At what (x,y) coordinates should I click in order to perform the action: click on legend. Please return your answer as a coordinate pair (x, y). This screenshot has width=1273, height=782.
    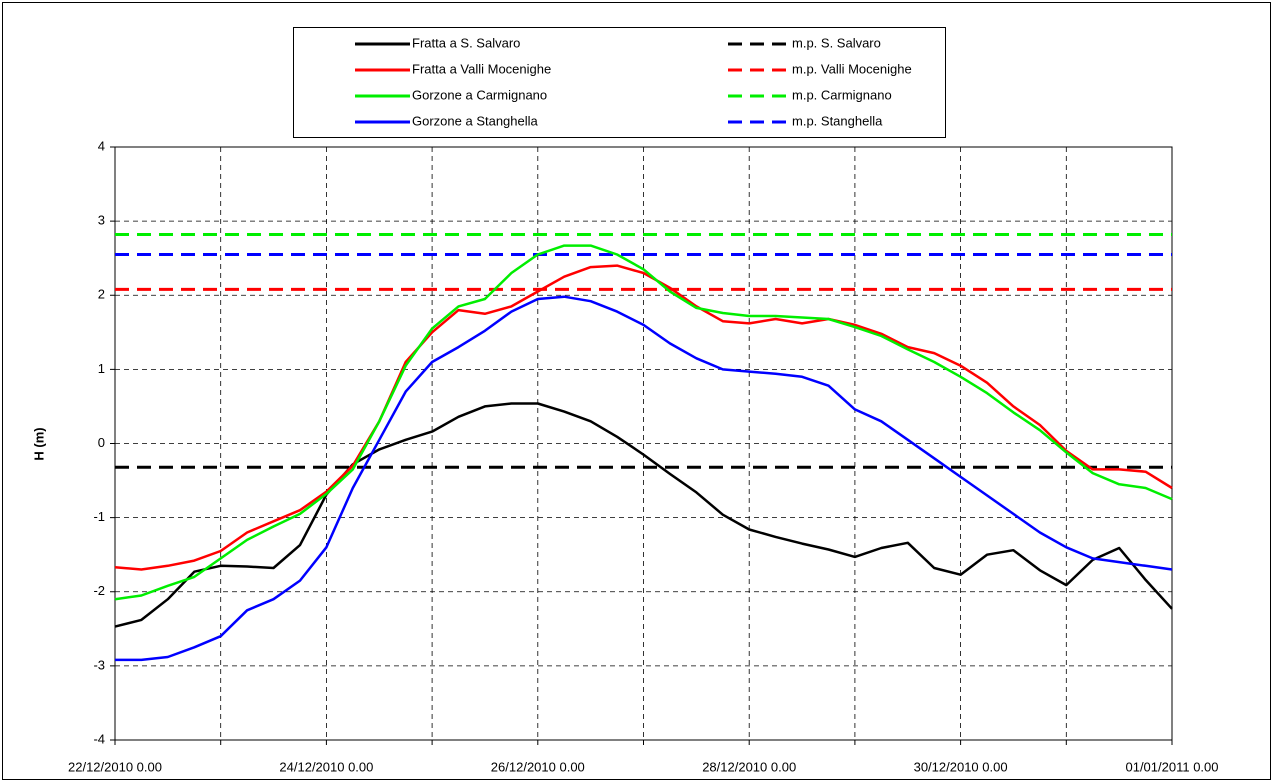
    Looking at the image, I should click on (619, 82).